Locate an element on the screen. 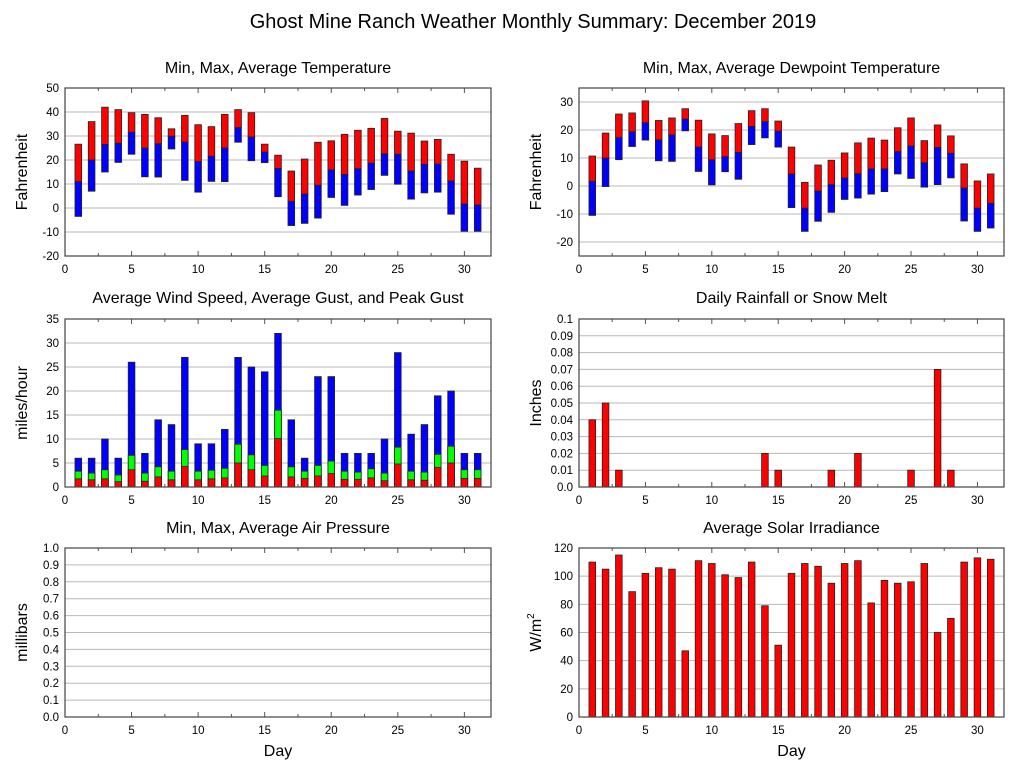 Image resolution: width=1027 pixels, height=772 pixels. y-tick-label: 0.1 is located at coordinates (51, 701).